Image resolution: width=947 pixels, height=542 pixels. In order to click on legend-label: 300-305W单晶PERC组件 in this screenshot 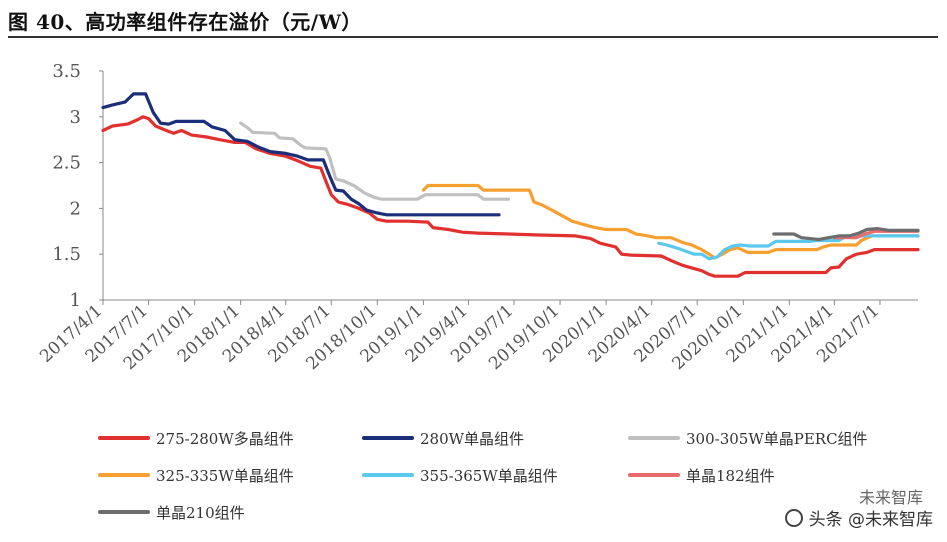, I will do `click(777, 438)`.